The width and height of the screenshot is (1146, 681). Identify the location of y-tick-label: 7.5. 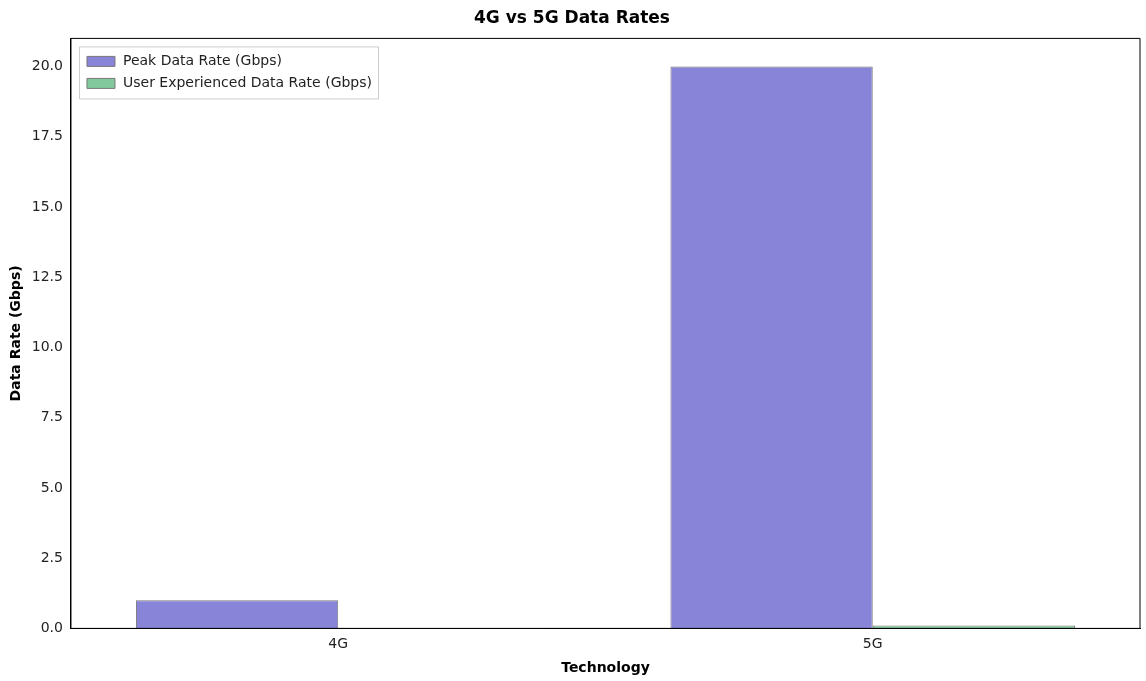
(51, 416).